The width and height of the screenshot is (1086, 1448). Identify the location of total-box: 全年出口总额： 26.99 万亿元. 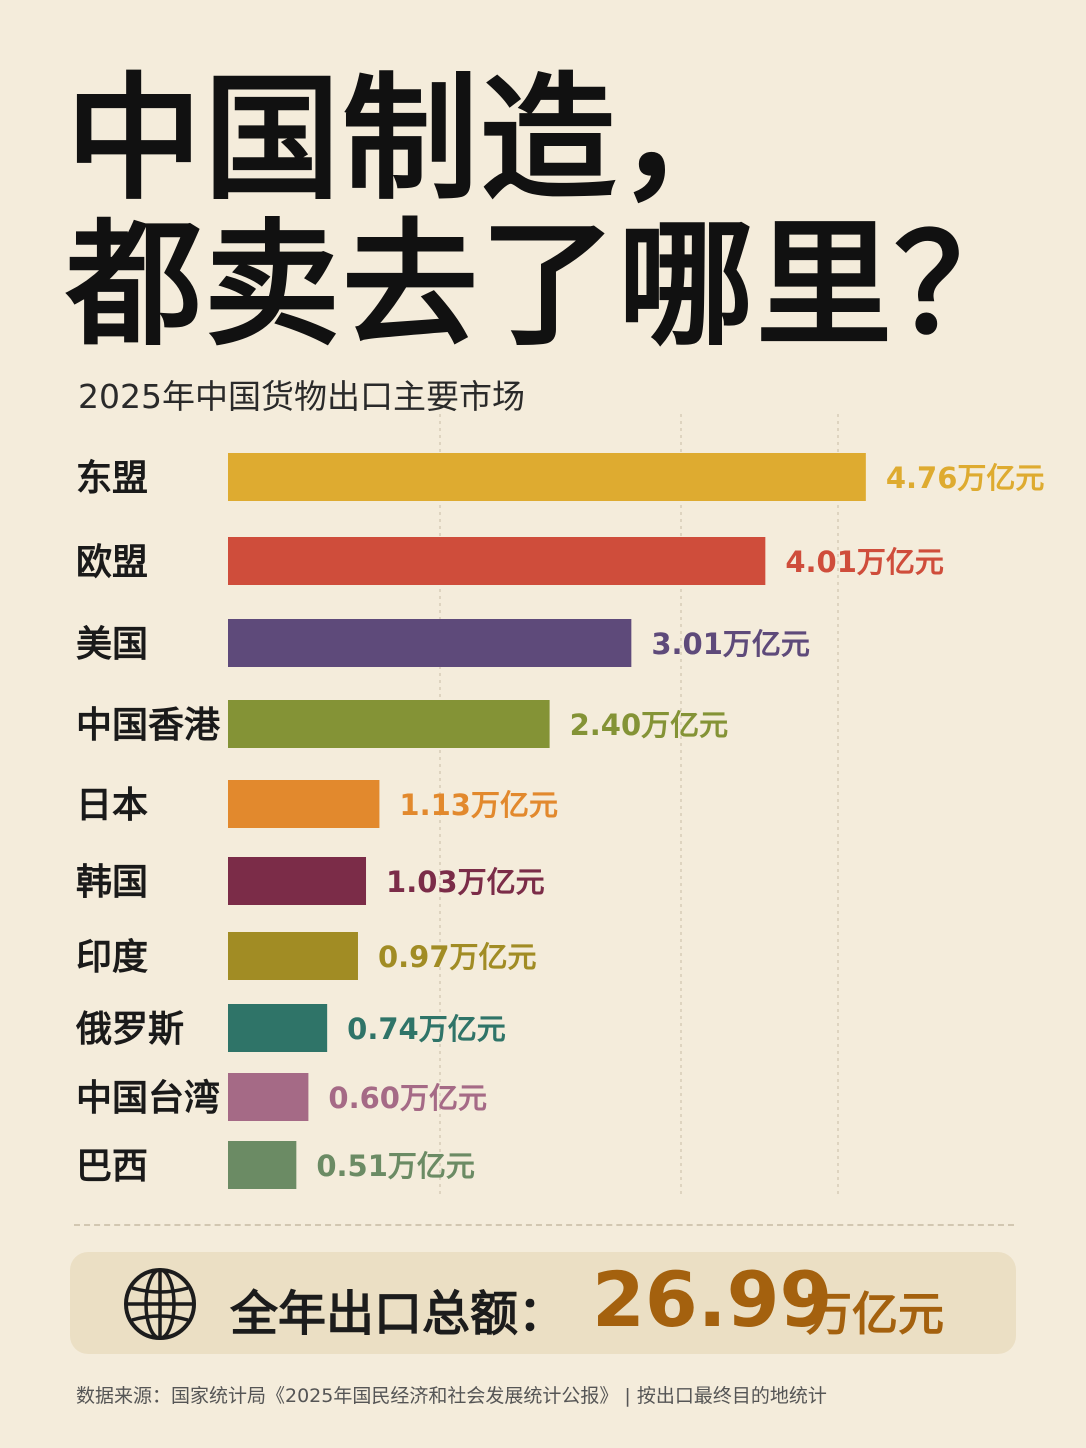
(543, 1303).